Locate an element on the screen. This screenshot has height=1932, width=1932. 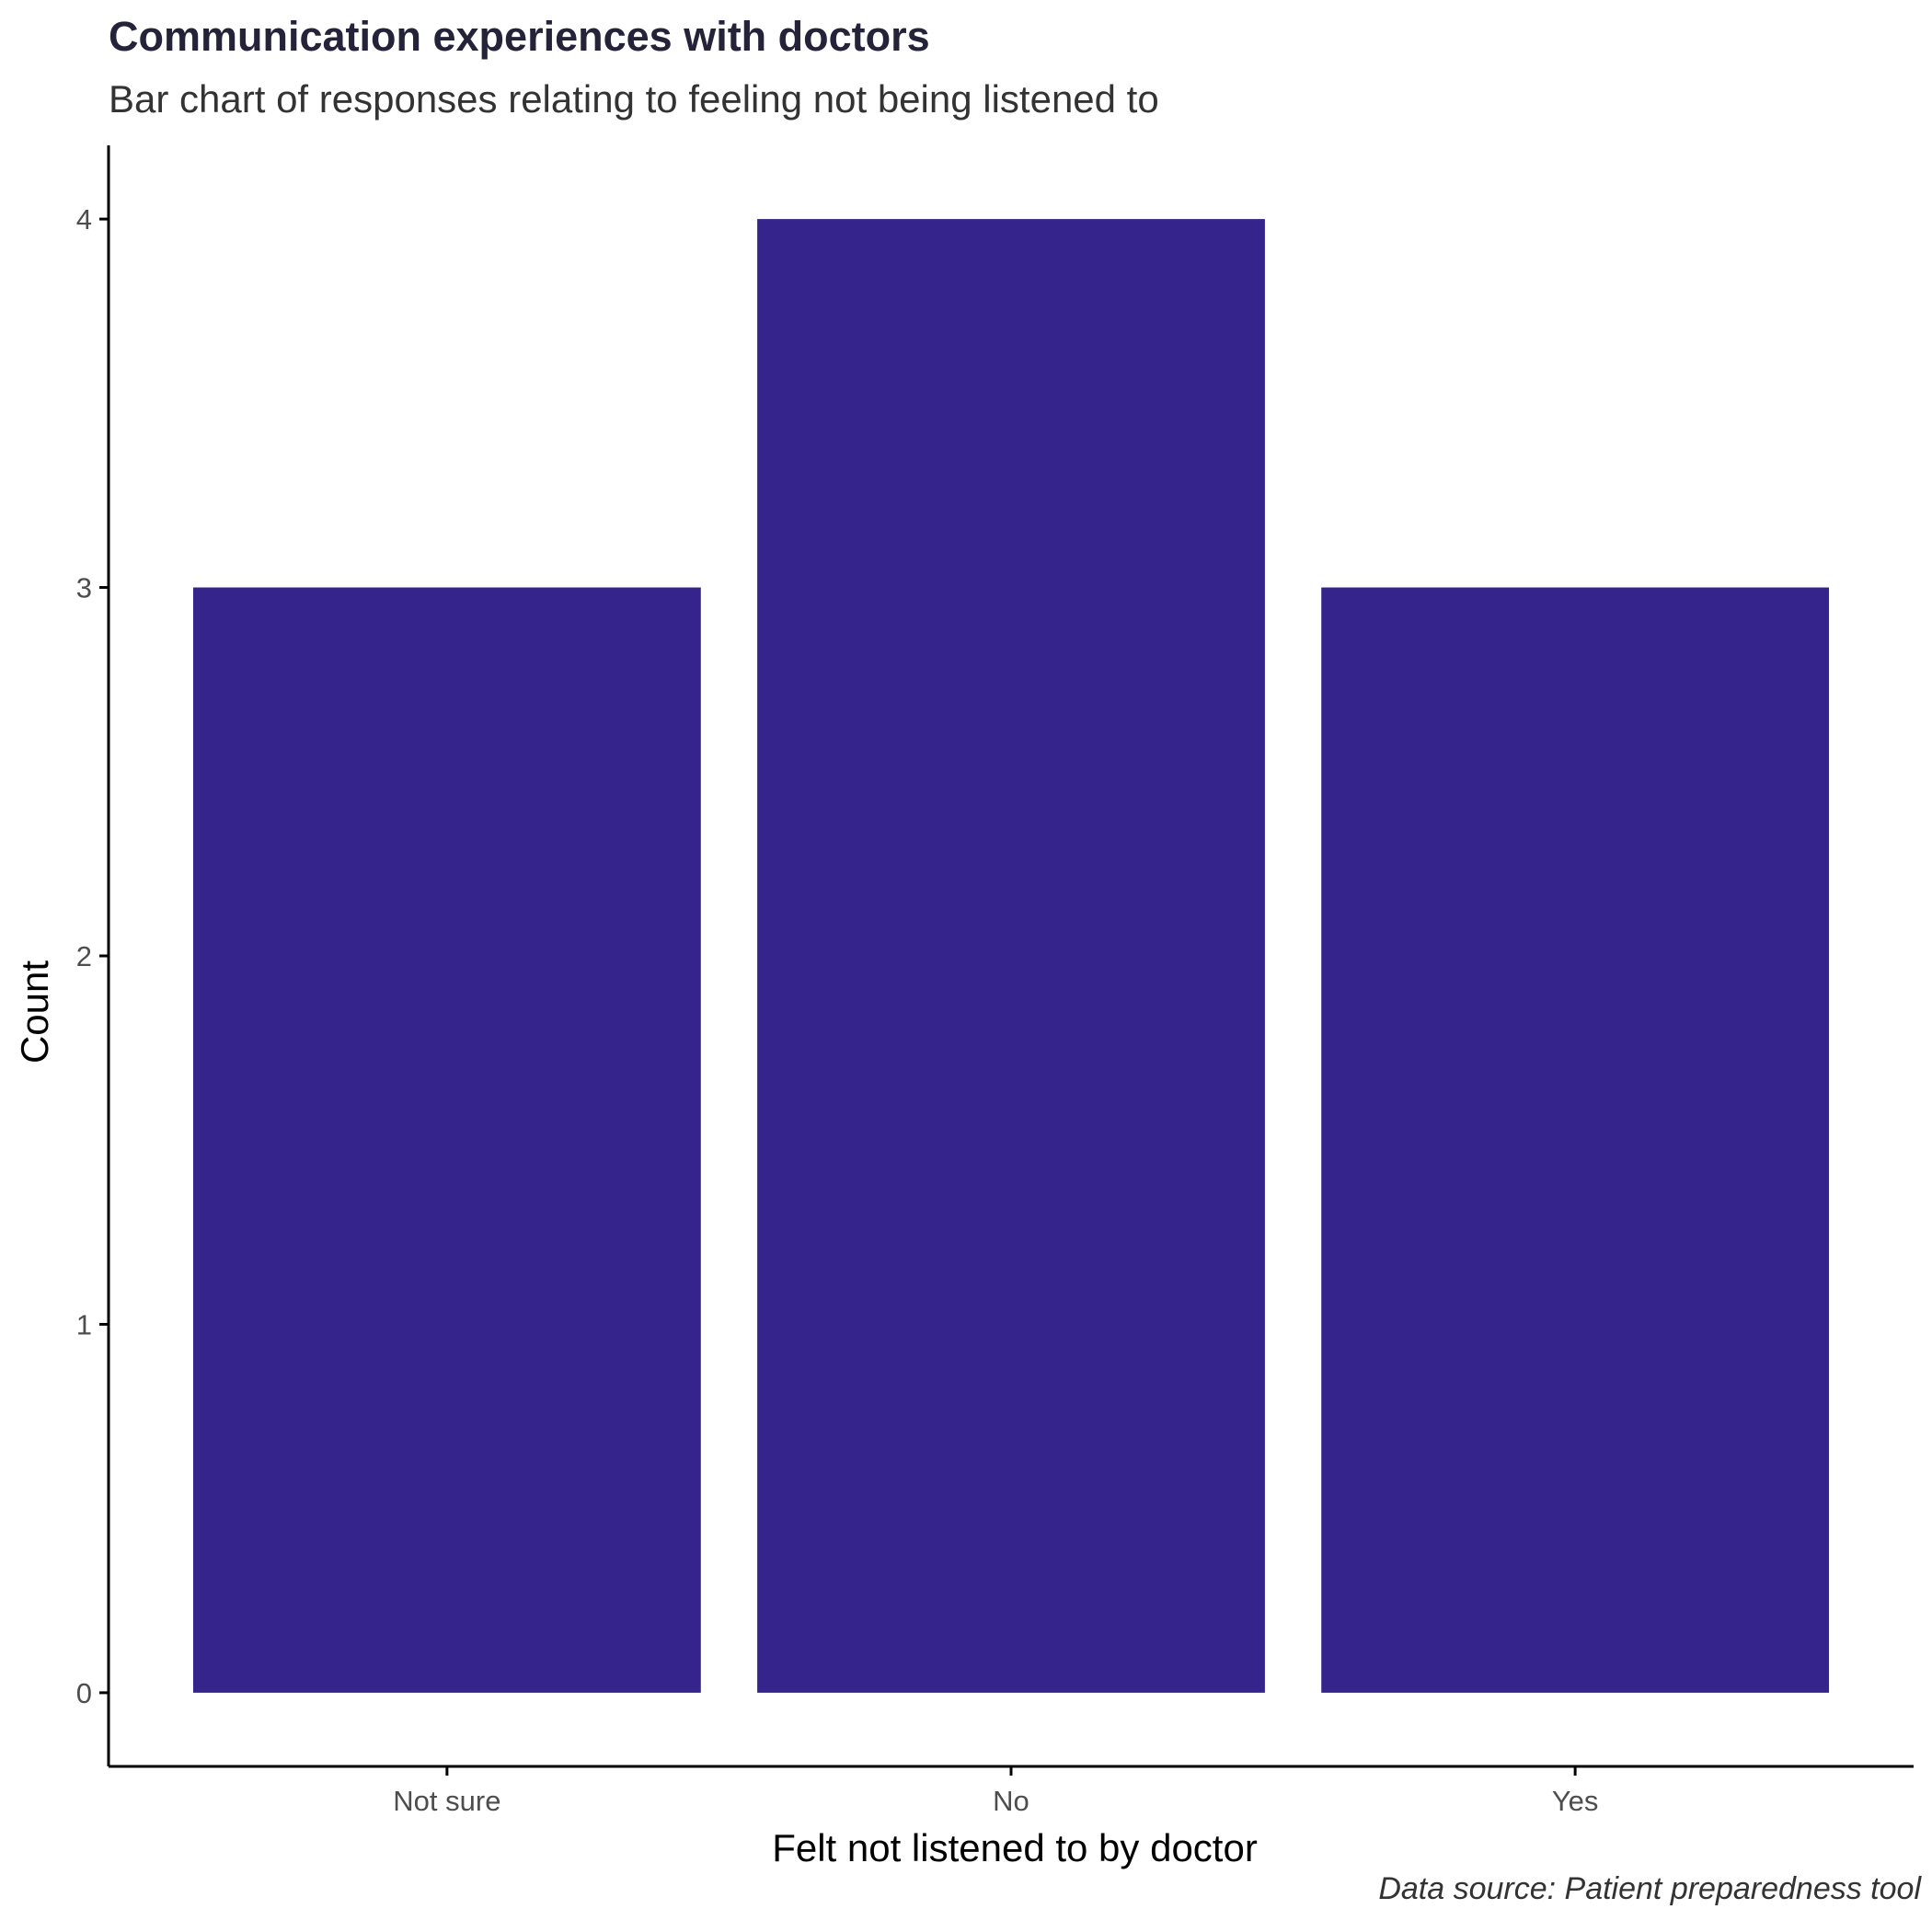
x-tick-label: Not sure is located at coordinates (446, 1801).